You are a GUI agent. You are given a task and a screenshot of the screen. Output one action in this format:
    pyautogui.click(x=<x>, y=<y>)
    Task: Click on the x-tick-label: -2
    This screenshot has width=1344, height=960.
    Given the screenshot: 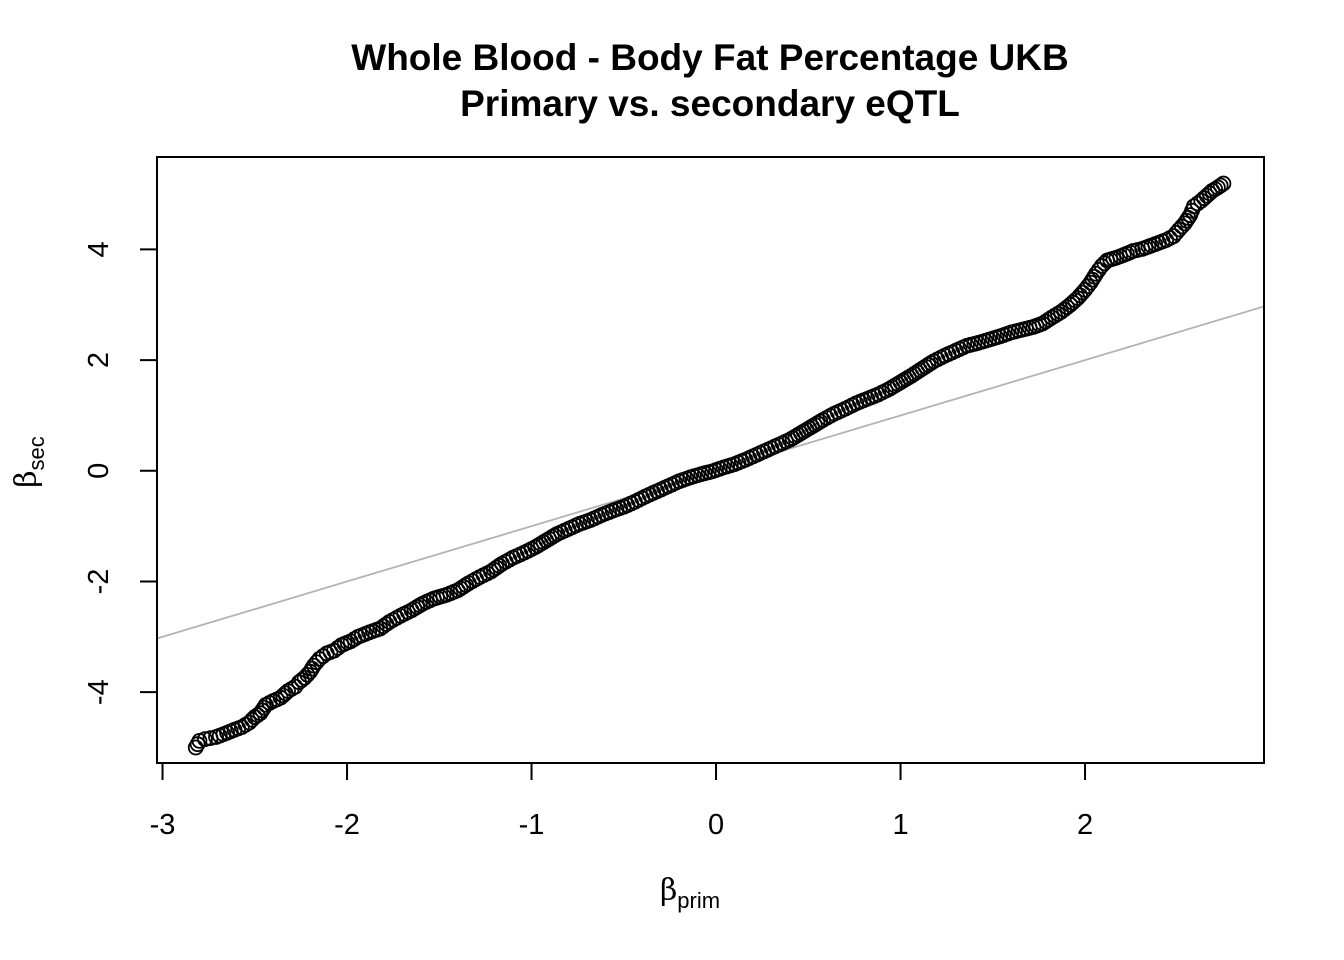 What is the action you would take?
    pyautogui.click(x=347, y=825)
    